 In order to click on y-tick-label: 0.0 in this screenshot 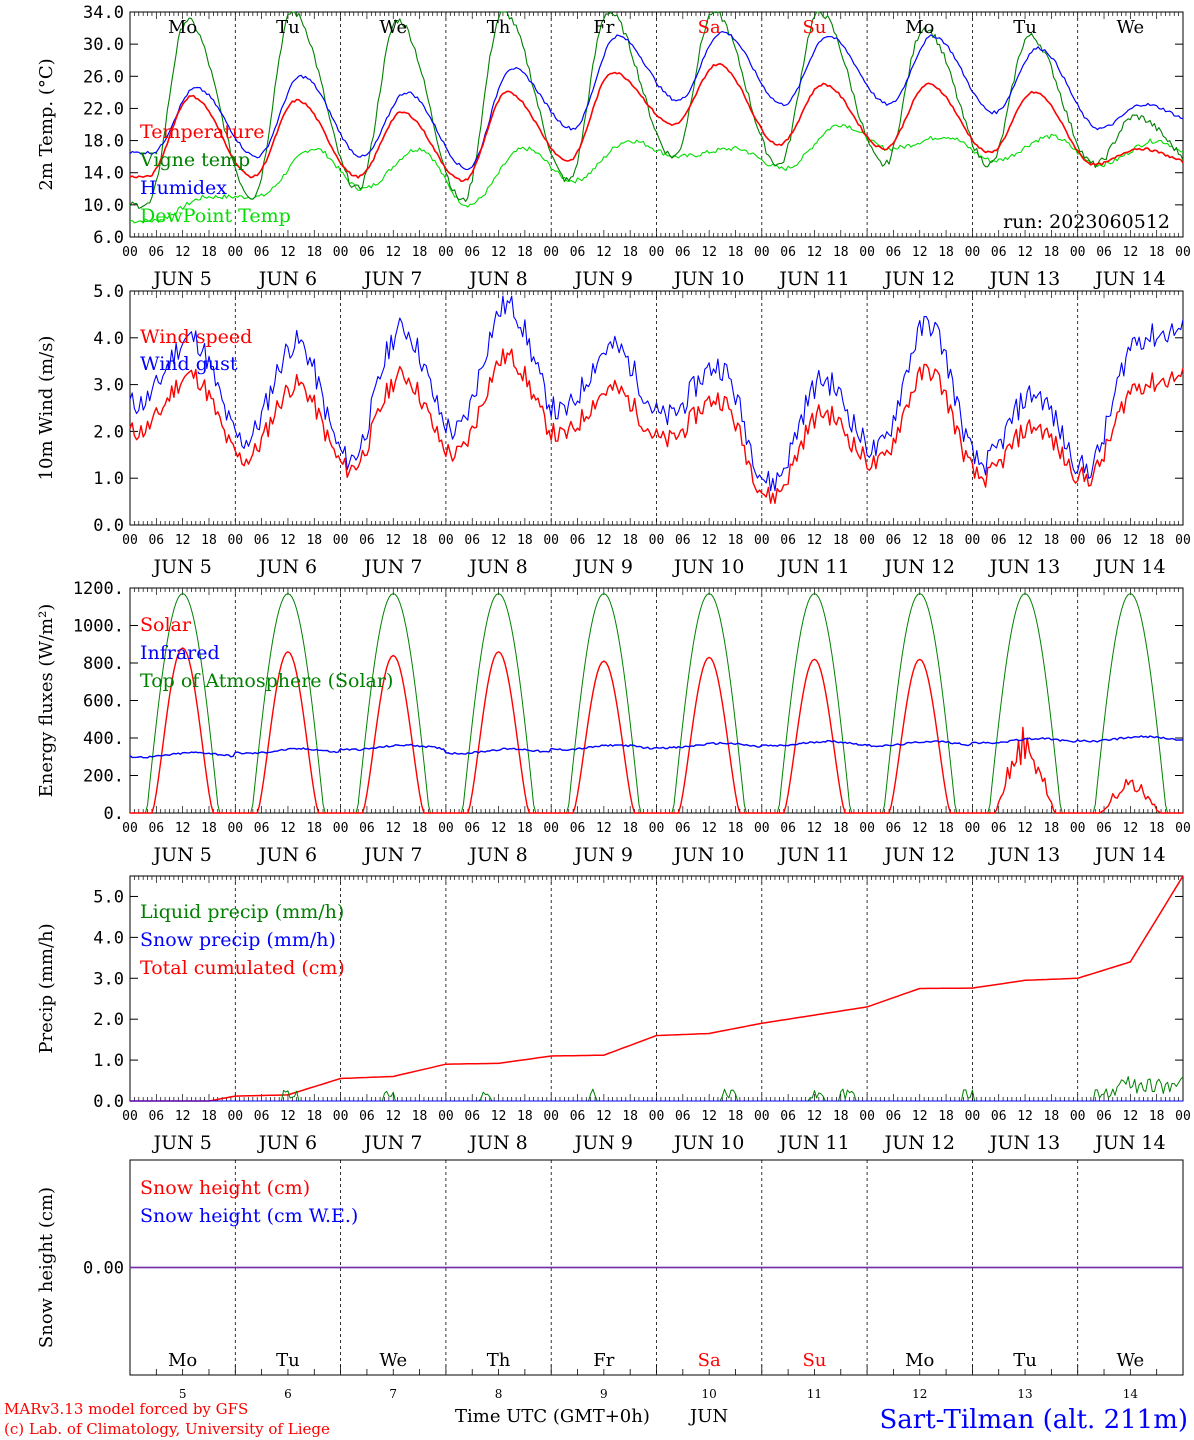, I will do `click(108, 1102)`.